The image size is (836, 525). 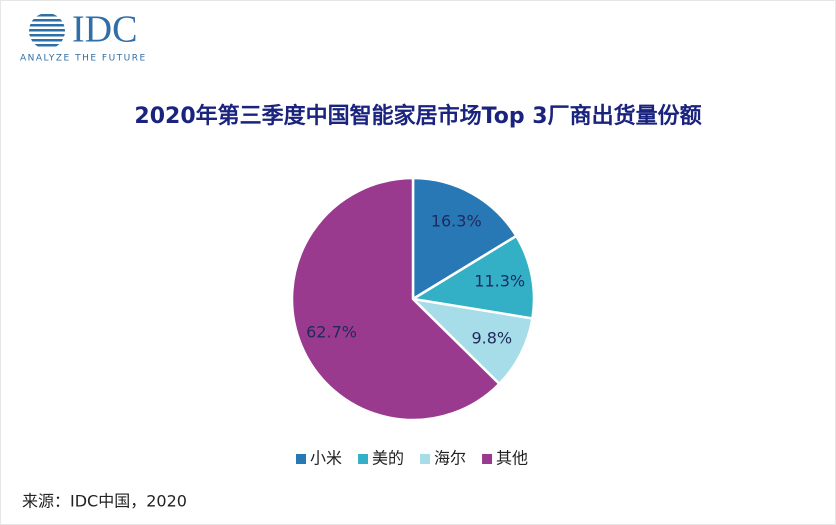 I want to click on logo-text: IDC, so click(x=104, y=30).